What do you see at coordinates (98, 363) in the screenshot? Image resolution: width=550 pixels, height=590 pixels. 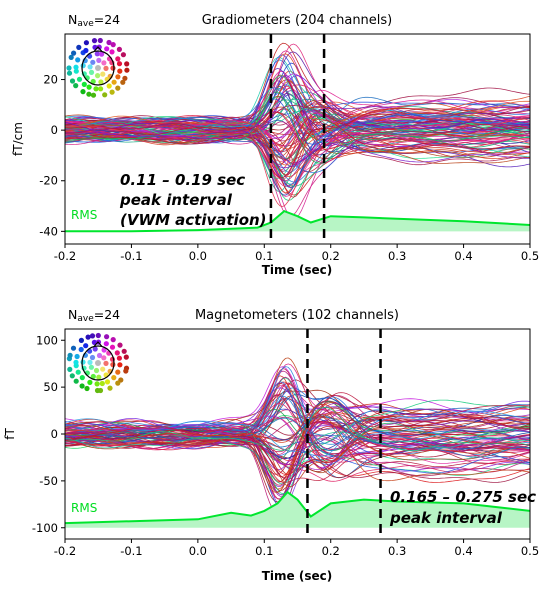 I see `head-outline` at bounding box center [98, 363].